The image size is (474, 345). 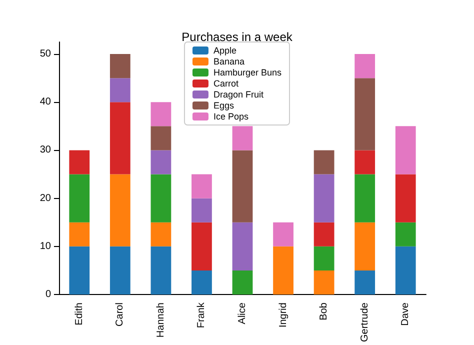 What do you see at coordinates (79, 314) in the screenshot?
I see `x-tick-label: Edith` at bounding box center [79, 314].